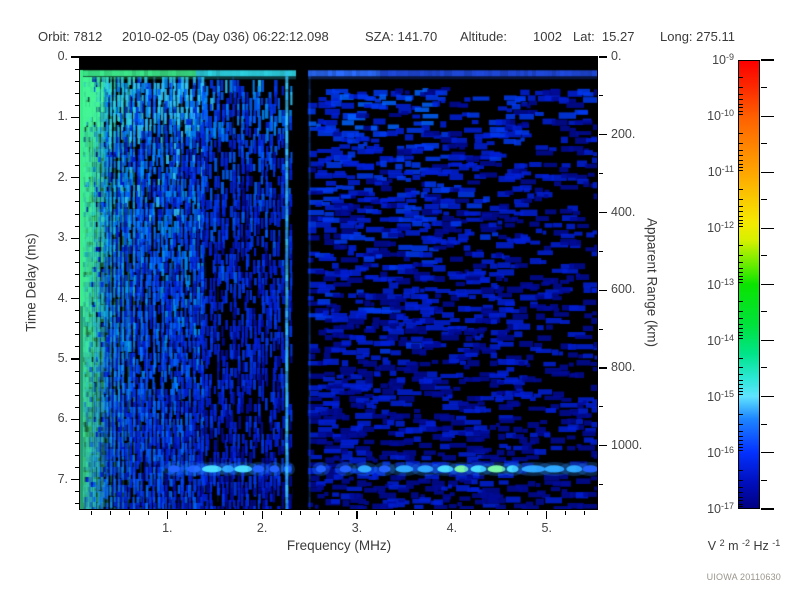 The image size is (800, 600). Describe the element at coordinates (604, 36) in the screenshot. I see `header-lat: Lat: 15.27` at that location.